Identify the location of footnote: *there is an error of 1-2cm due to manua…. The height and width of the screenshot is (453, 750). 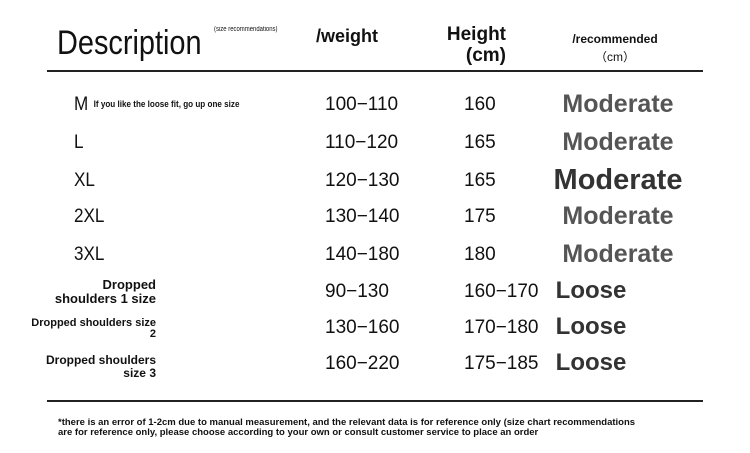
(346, 428).